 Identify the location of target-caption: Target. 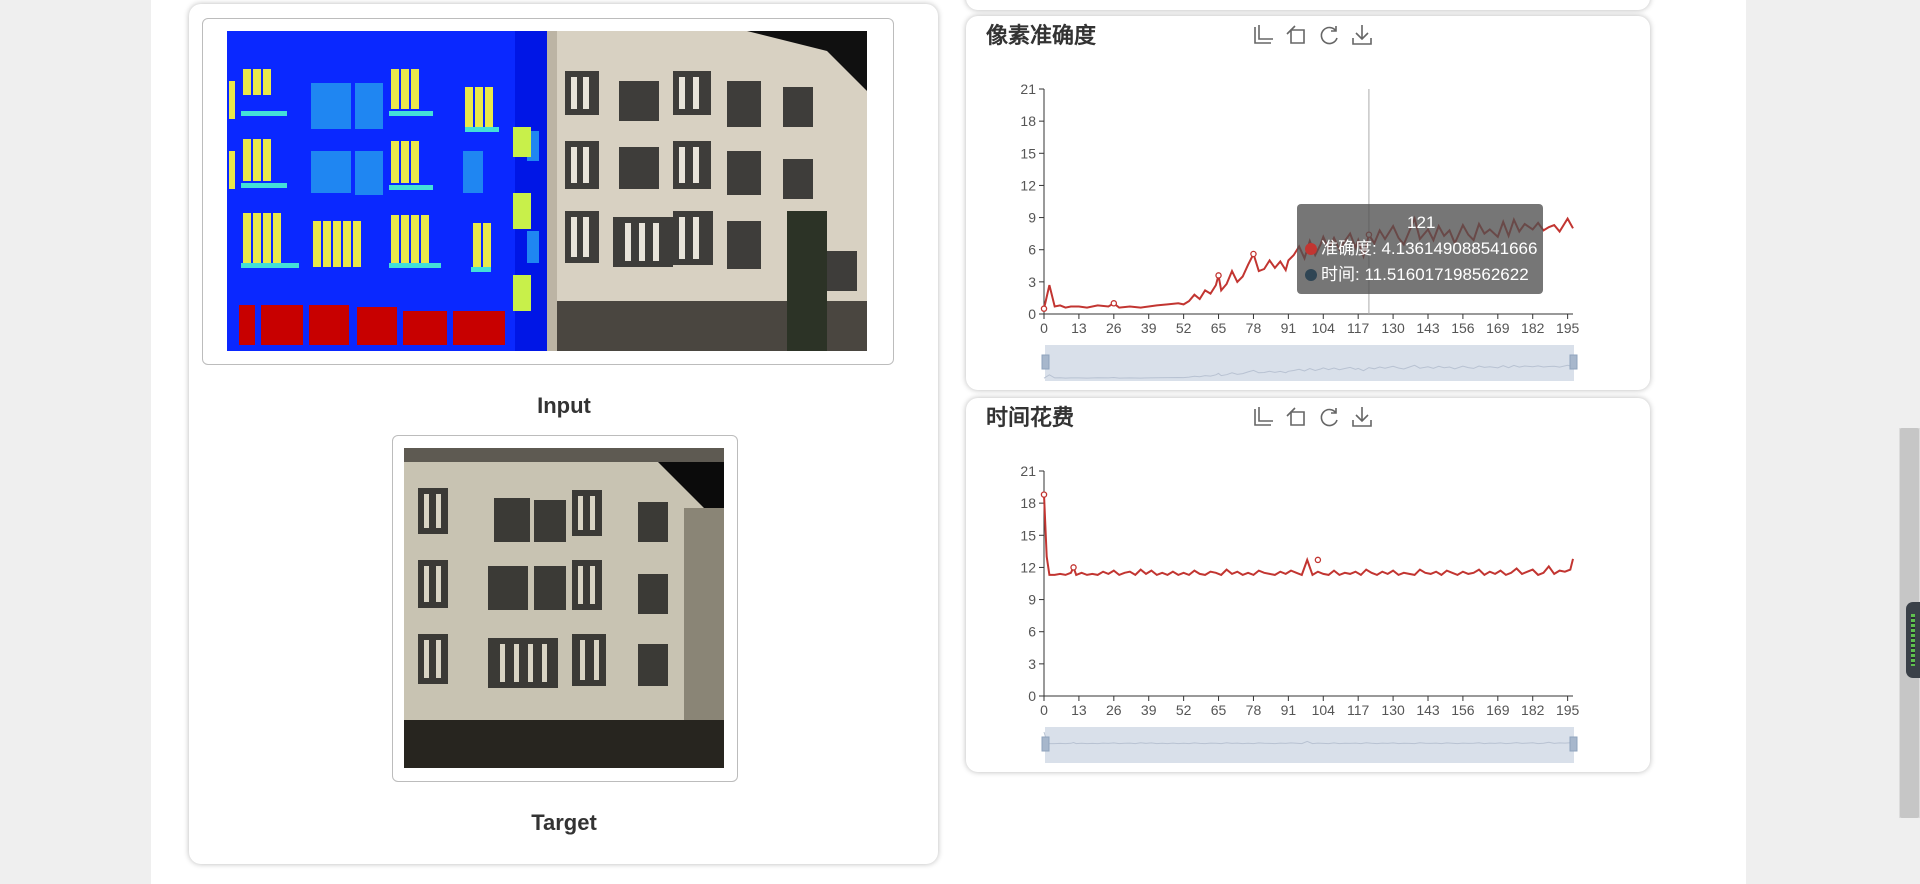
(564, 822).